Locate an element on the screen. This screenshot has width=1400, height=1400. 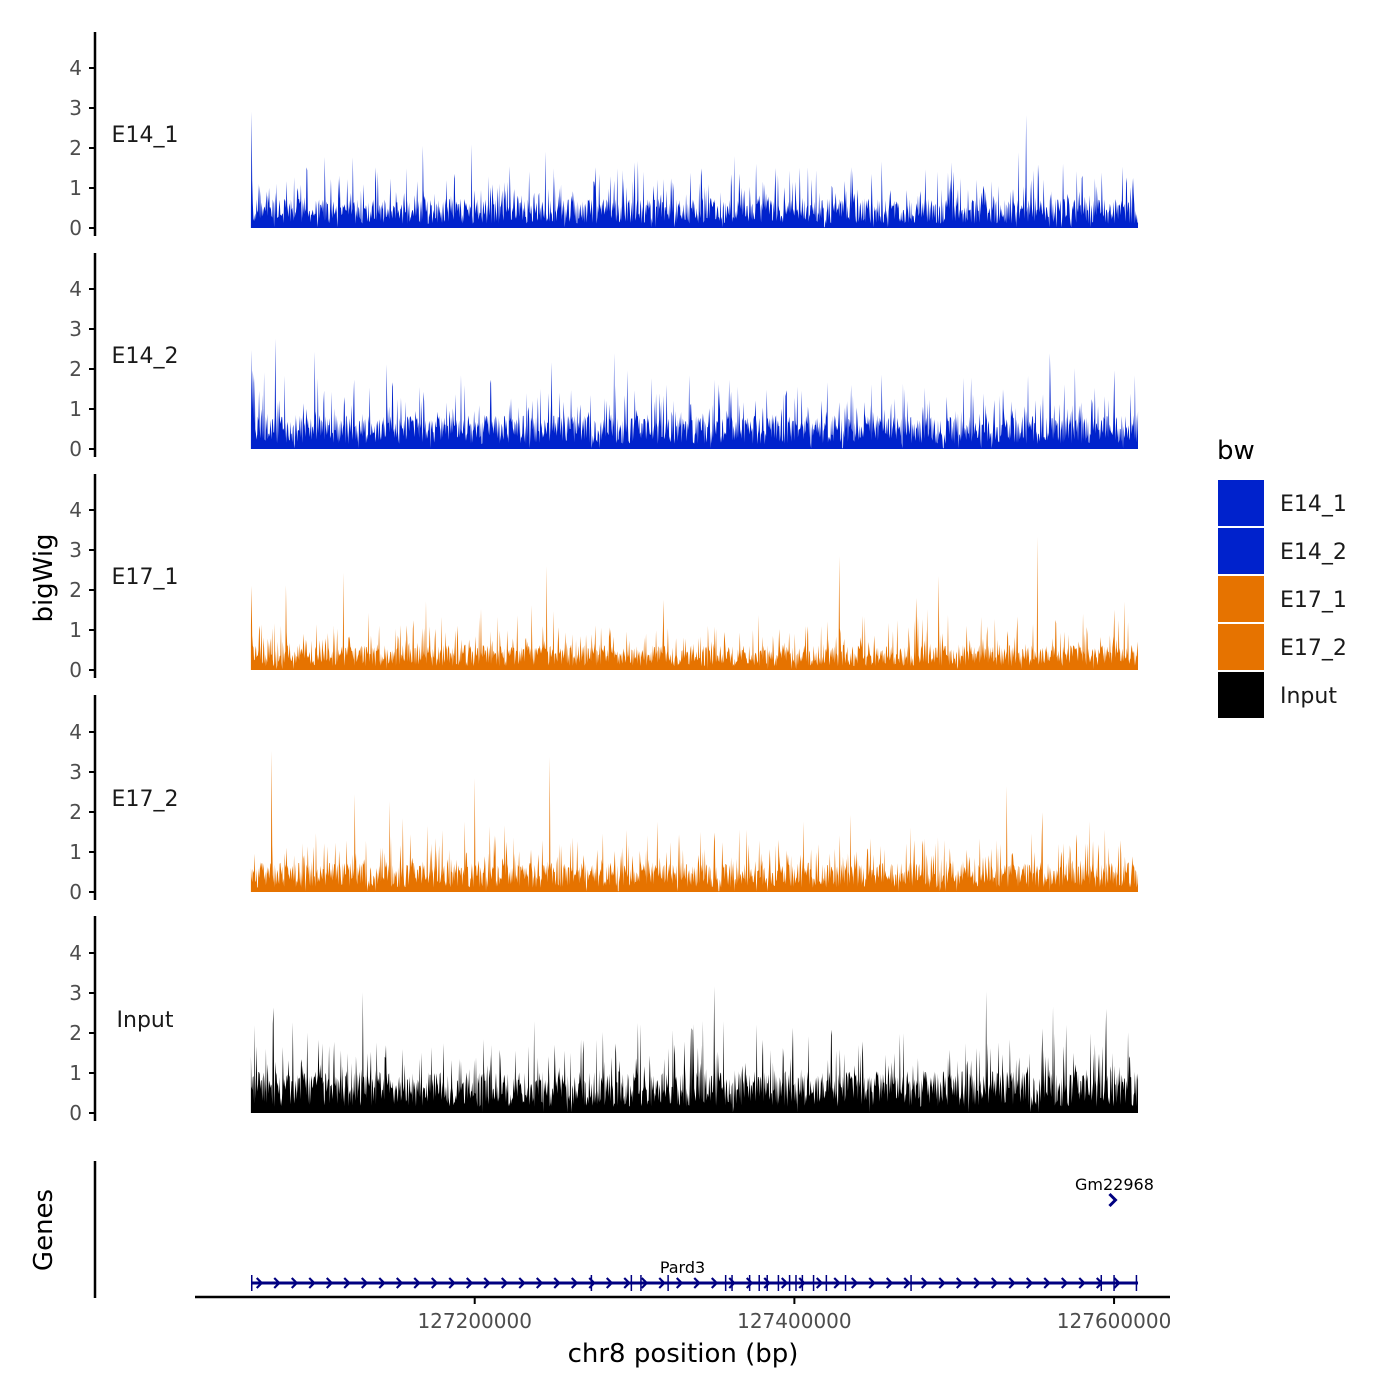
legend-title: bw is located at coordinates (1236, 451).